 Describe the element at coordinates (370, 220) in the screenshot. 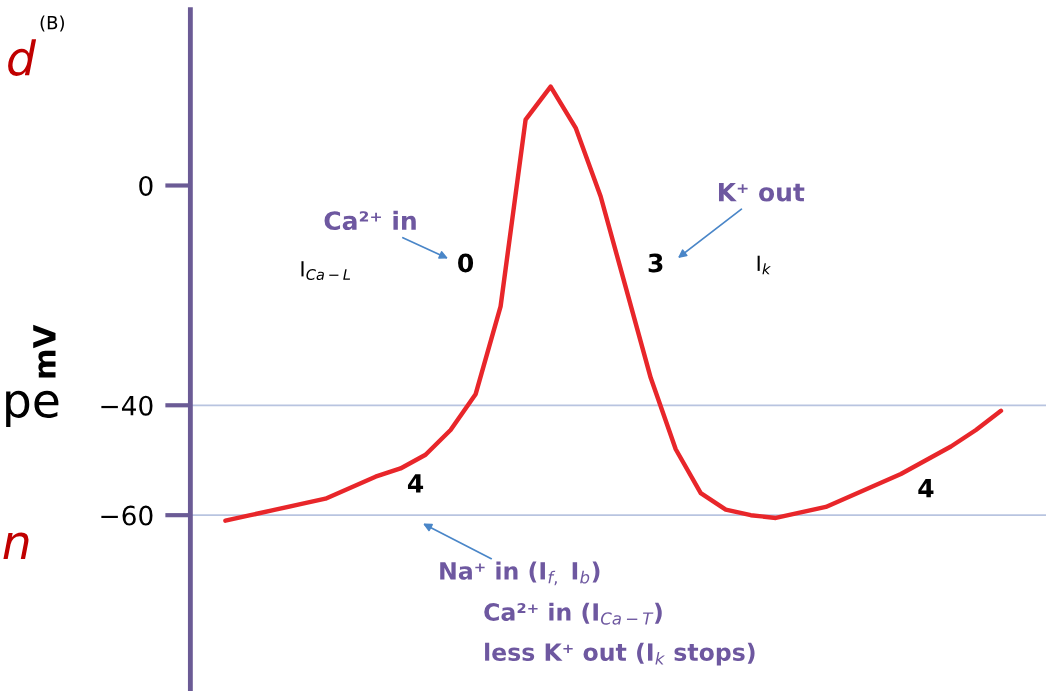

I see `annotation: Ca²⁺ in` at that location.